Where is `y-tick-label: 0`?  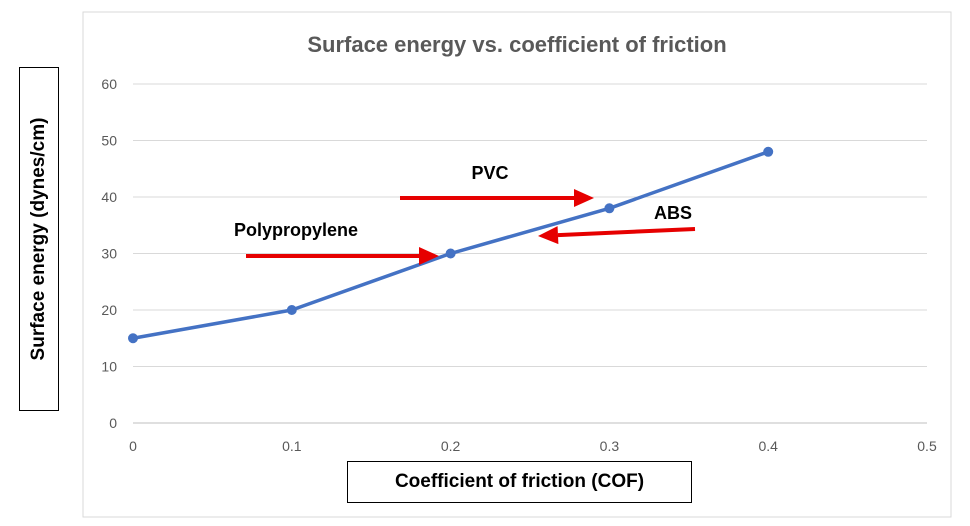
y-tick-label: 0 is located at coordinates (113, 423).